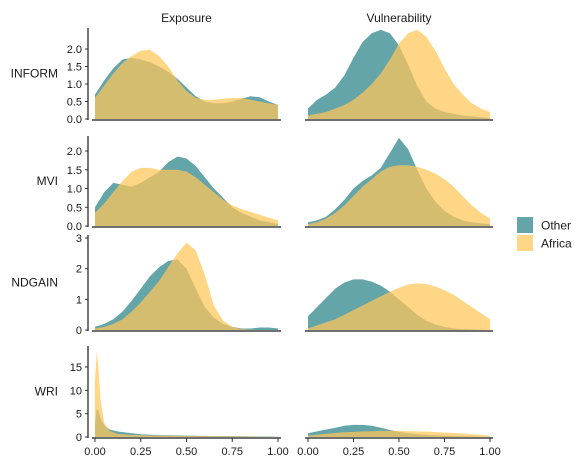 The image size is (585, 465). I want to click on column-header-vulnerability: Vulnerability, so click(399, 18).